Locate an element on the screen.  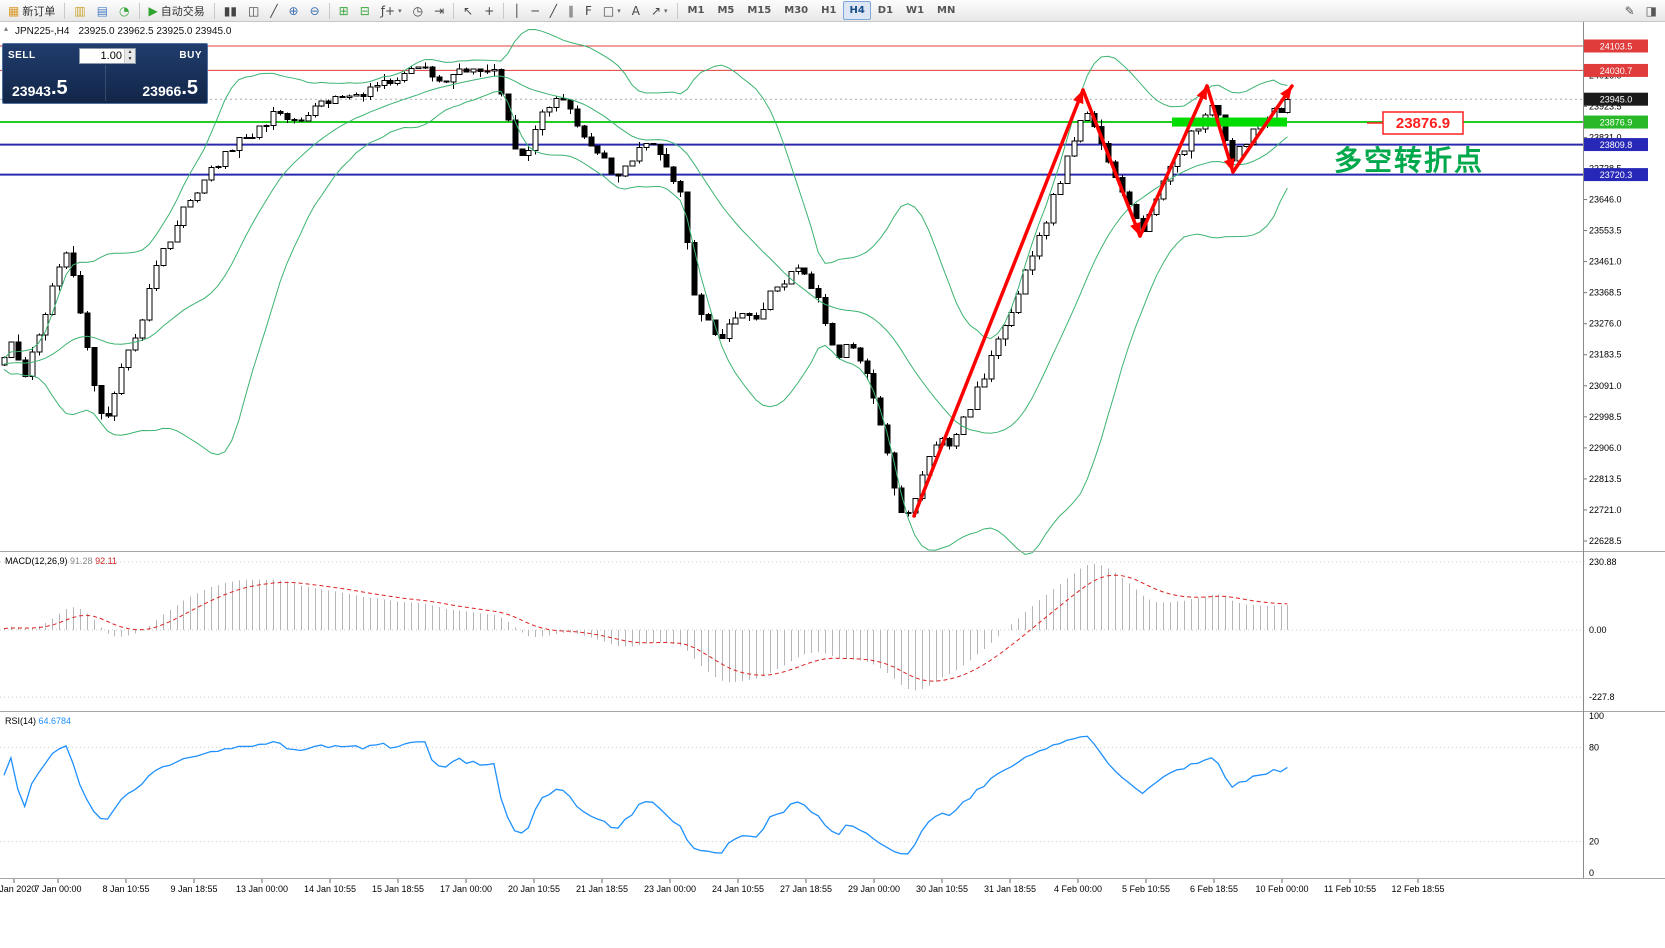
one-click-price-row: 23943.5 23966.5 is located at coordinates (105, 83).